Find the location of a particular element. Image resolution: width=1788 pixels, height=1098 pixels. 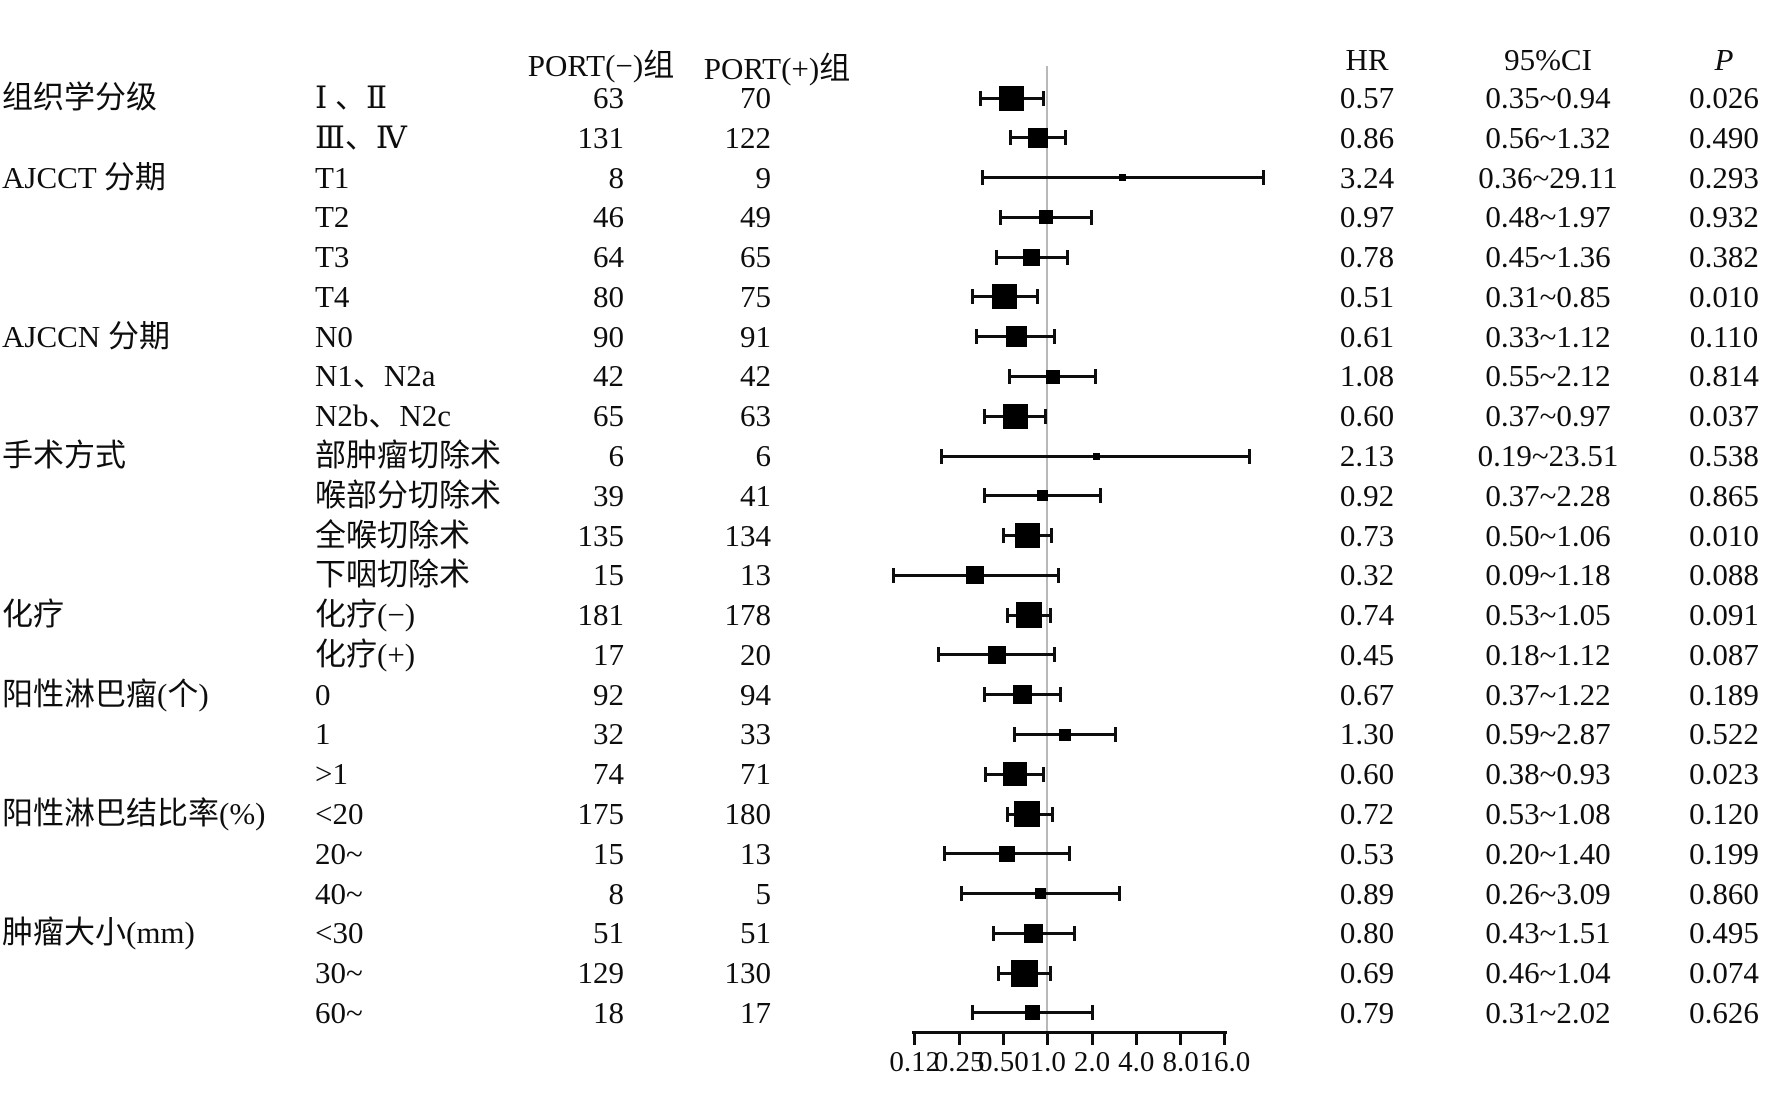

port-pos-count: 13 is located at coordinates (755, 853).